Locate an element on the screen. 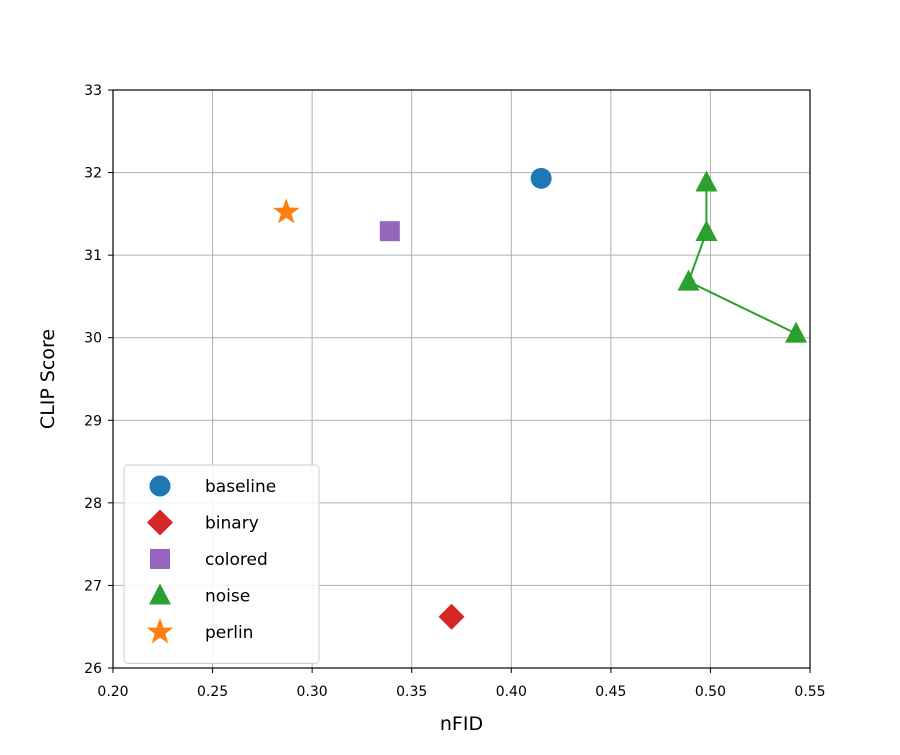 Image resolution: width=900 pixels, height=755 pixels. y-tick-label: 32 is located at coordinates (93, 174).